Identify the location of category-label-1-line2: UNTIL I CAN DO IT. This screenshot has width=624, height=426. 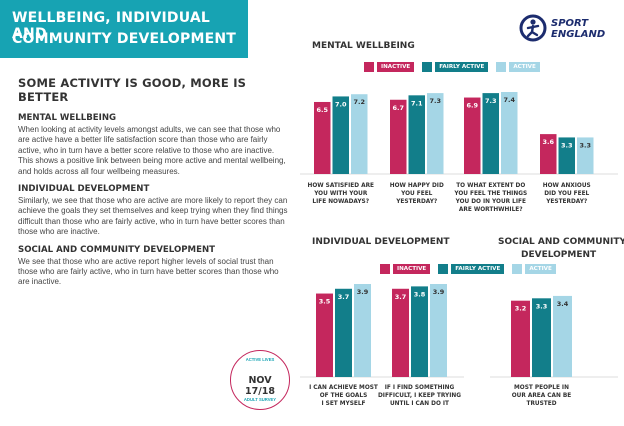
(419, 404).